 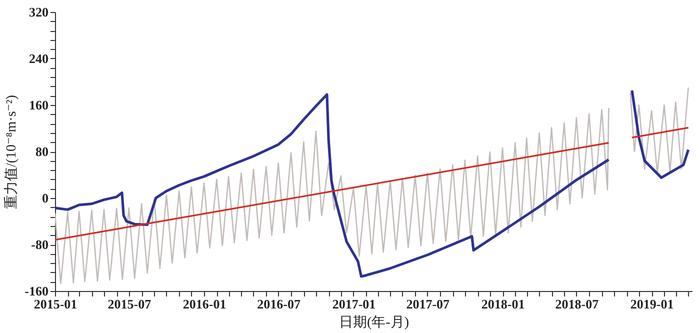 I want to click on x-tick-label: 2016-01, so click(x=204, y=304).